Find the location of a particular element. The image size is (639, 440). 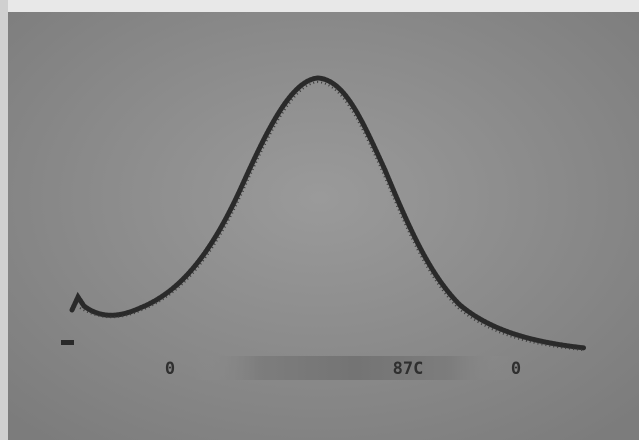

left-edge is located at coordinates (4, 220).